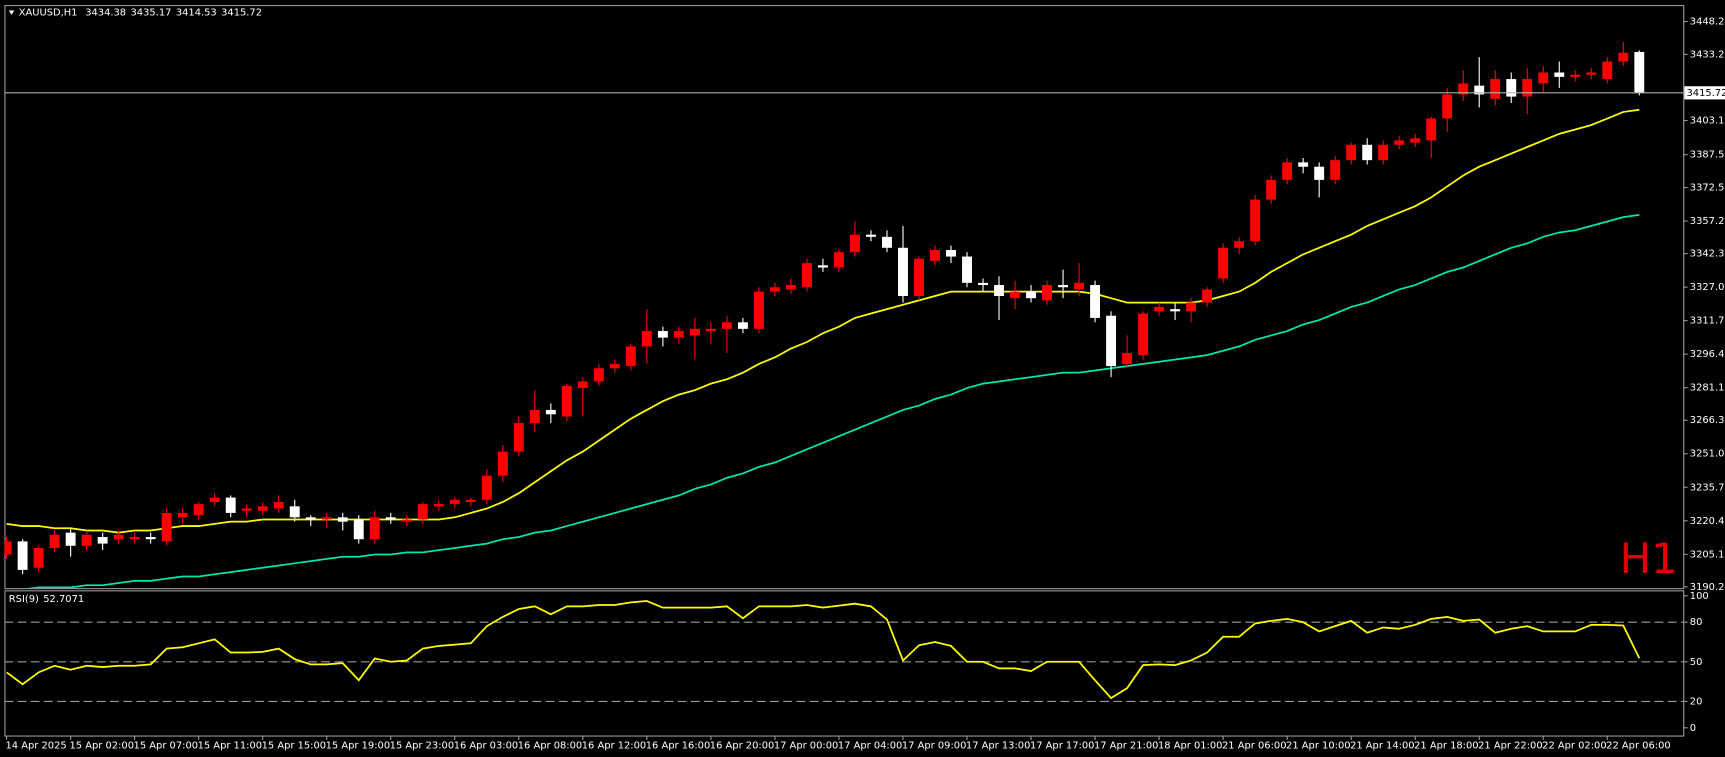 The image size is (1725, 757). I want to click on symbol-title: XAUUSD,H1, so click(48, 13).